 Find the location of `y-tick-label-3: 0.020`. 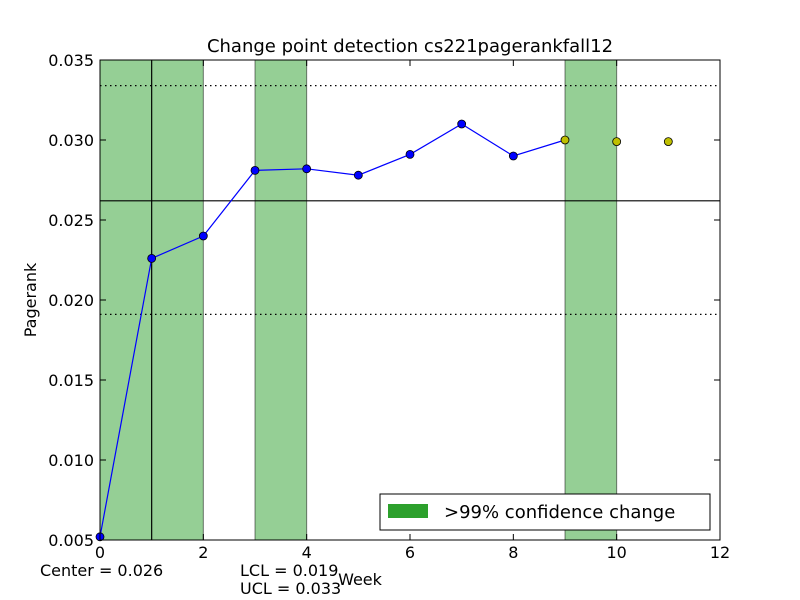

y-tick-label-3: 0.020 is located at coordinates (71, 300).